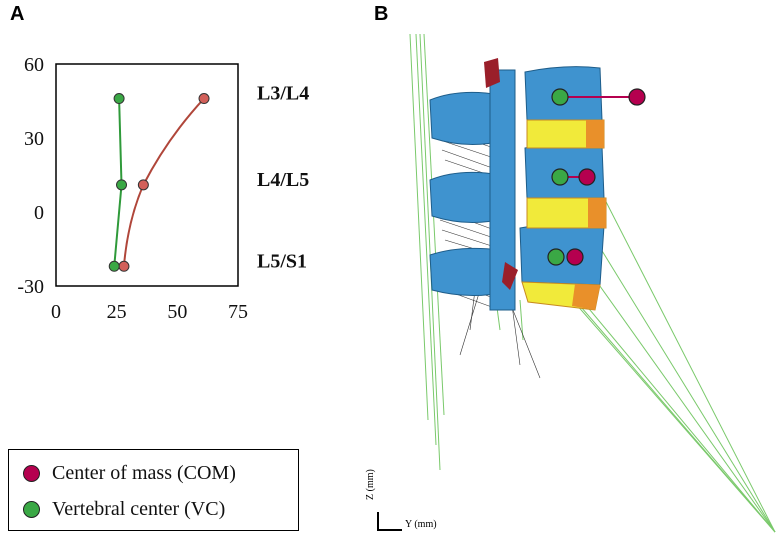  What do you see at coordinates (282, 261) in the screenshot?
I see `level-label: L5/S1` at bounding box center [282, 261].